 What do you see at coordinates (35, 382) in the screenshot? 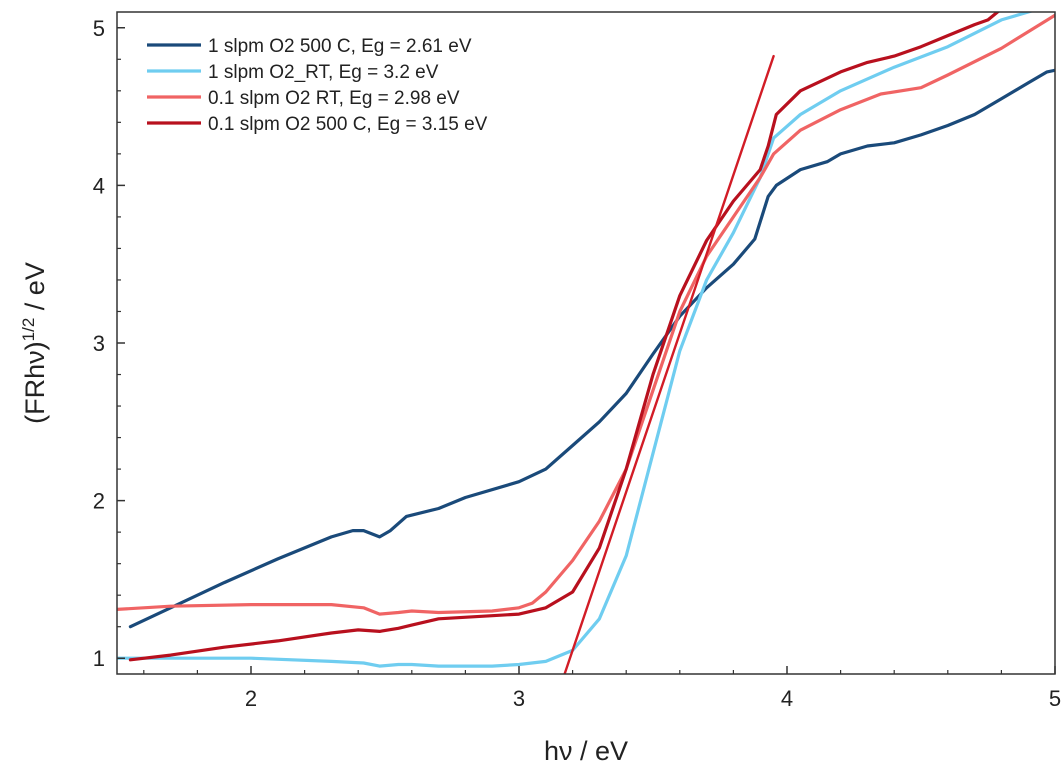
I see `y-axis-title-main: (FRhν)` at bounding box center [35, 382].